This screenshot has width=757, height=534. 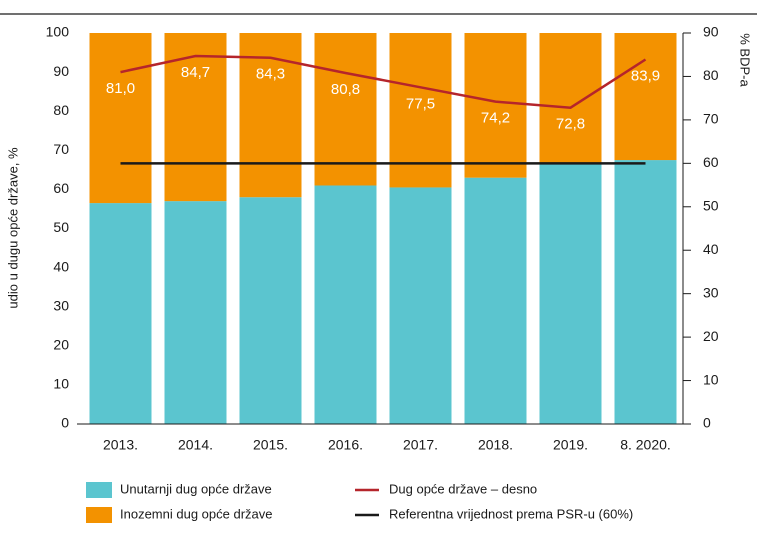 I want to click on y2-tick-label: 70, so click(x=711, y=119).